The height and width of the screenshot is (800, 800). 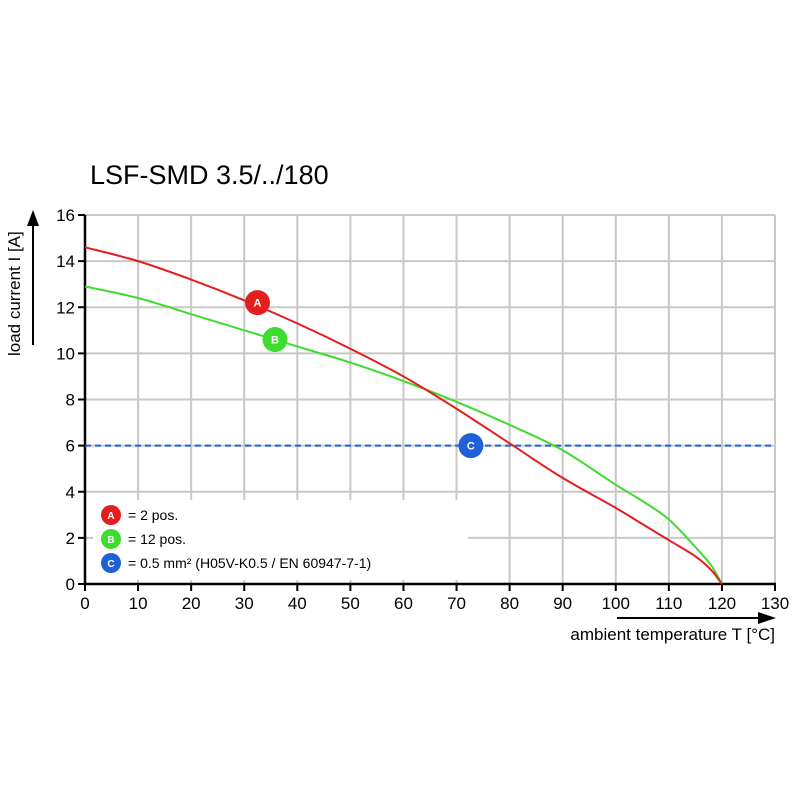 I want to click on series-marker-letter: C, so click(x=471, y=447).